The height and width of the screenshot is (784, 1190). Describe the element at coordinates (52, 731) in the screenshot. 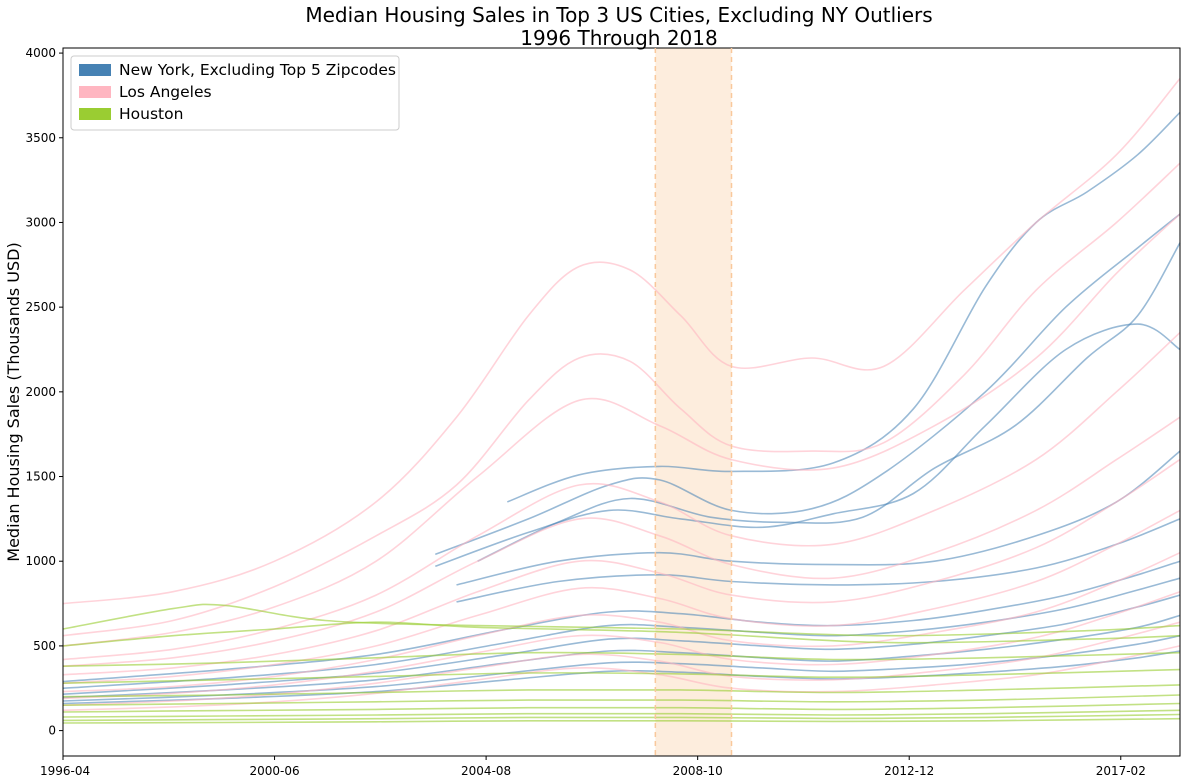

I see `y-tick-label: 0` at that location.